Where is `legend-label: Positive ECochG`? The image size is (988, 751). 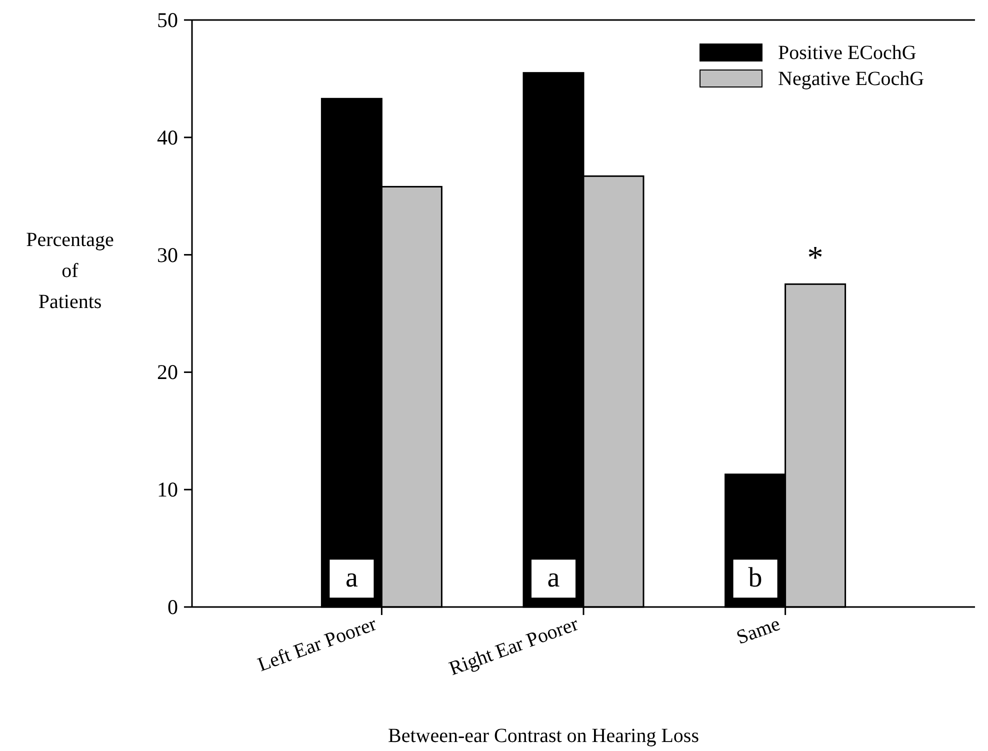 legend-label: Positive ECochG is located at coordinates (847, 53).